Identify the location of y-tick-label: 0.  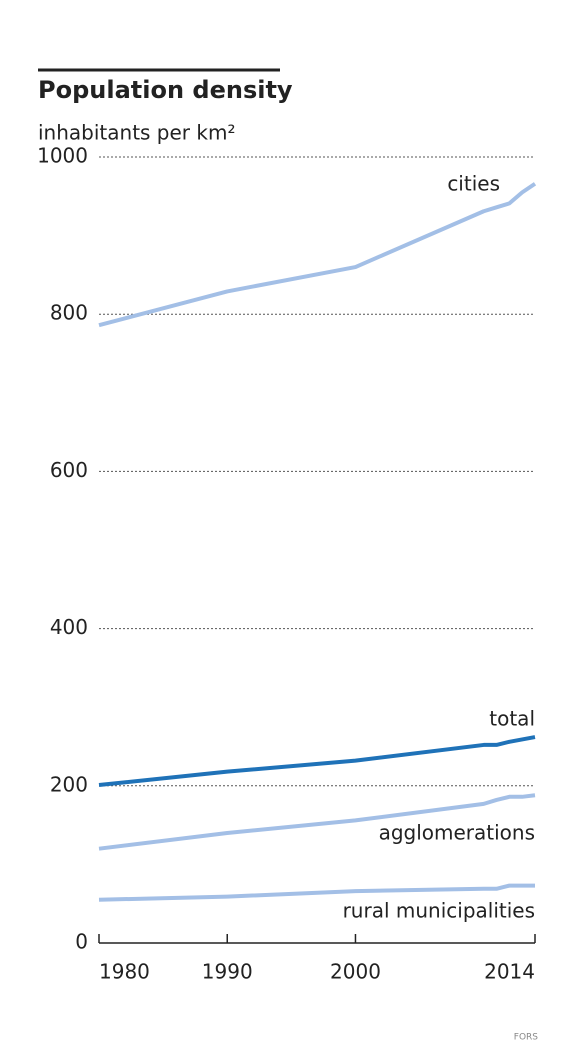
(81, 942).